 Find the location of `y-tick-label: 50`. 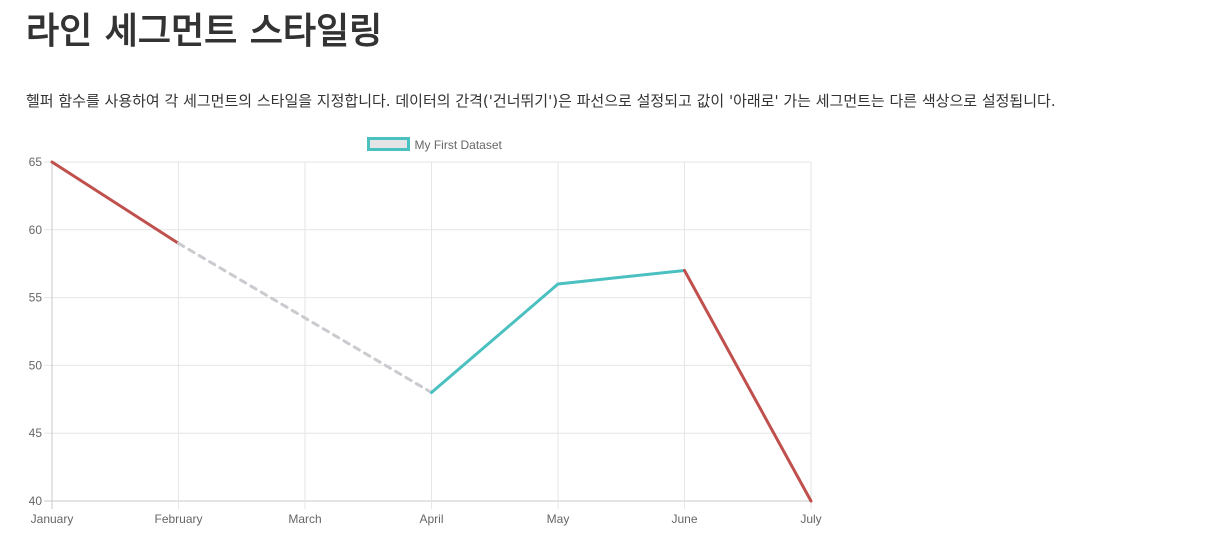

y-tick-label: 50 is located at coordinates (36, 365).